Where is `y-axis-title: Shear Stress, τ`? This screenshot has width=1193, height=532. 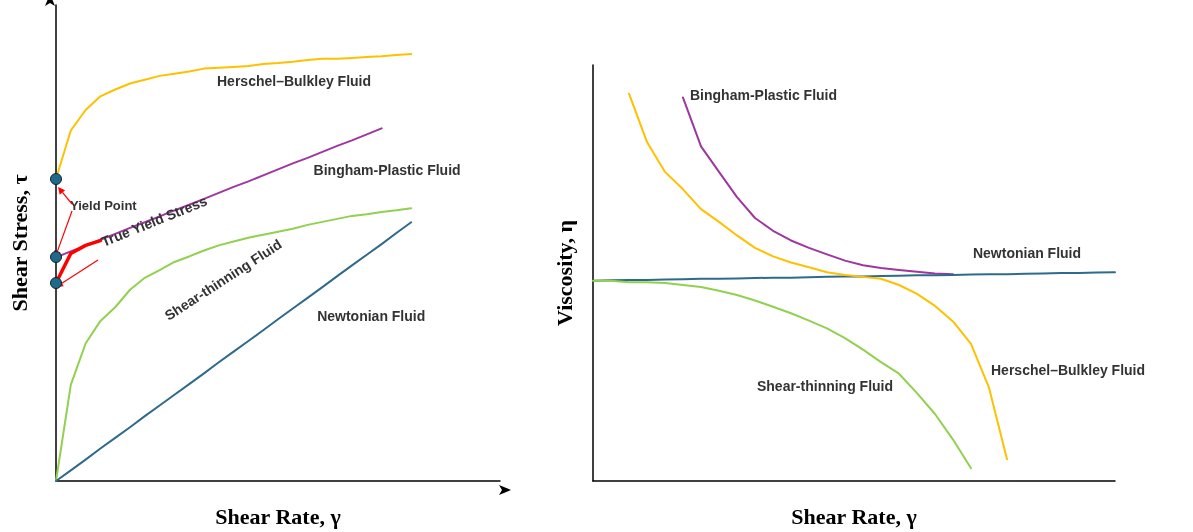 y-axis-title: Shear Stress, τ is located at coordinates (19, 243).